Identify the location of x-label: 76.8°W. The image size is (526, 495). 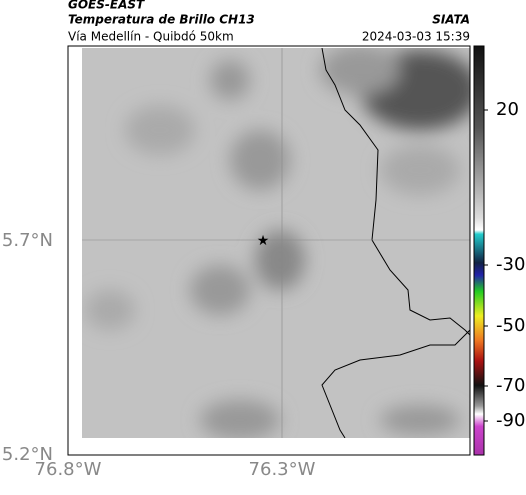
(68, 469).